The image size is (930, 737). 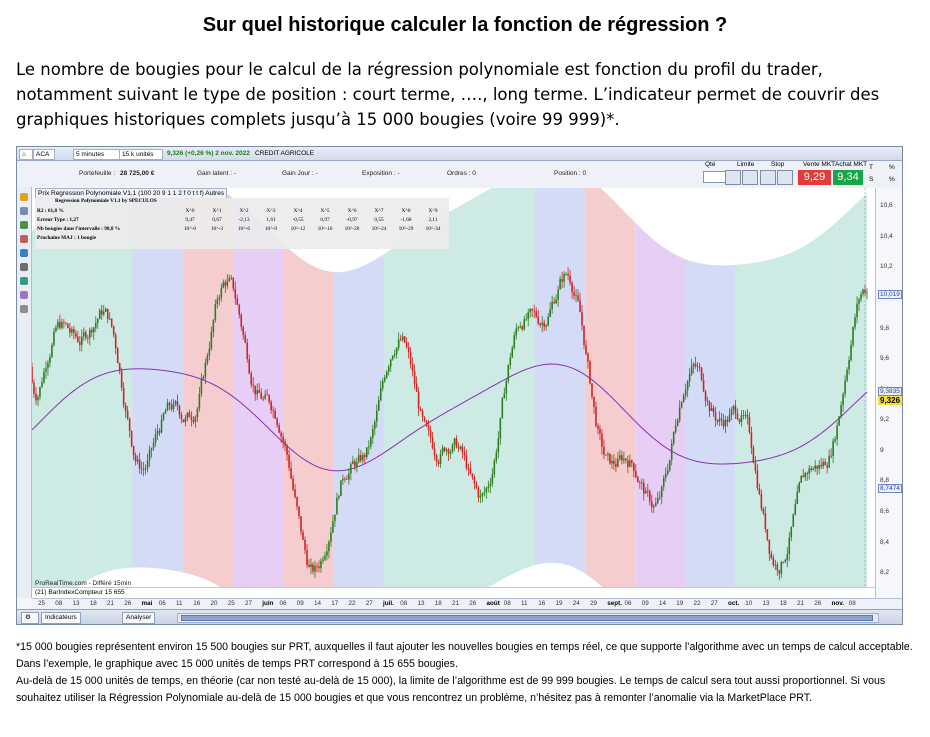 I want to click on analyser-button: Analyser, so click(x=139, y=618).